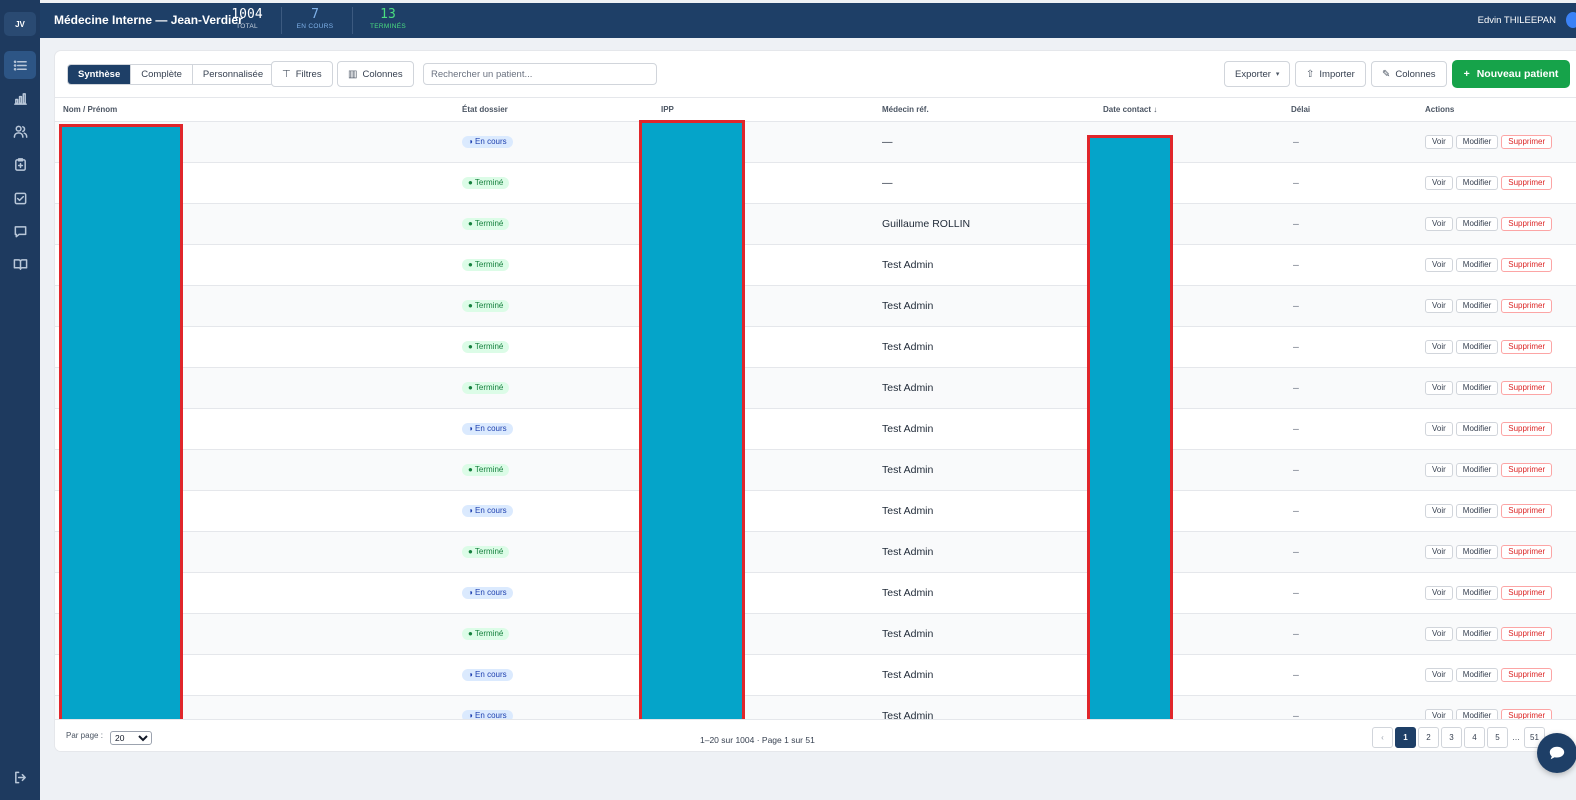  Describe the element at coordinates (905, 109) in the screenshot. I see `col-header-medecin: Médecin réf.` at that location.